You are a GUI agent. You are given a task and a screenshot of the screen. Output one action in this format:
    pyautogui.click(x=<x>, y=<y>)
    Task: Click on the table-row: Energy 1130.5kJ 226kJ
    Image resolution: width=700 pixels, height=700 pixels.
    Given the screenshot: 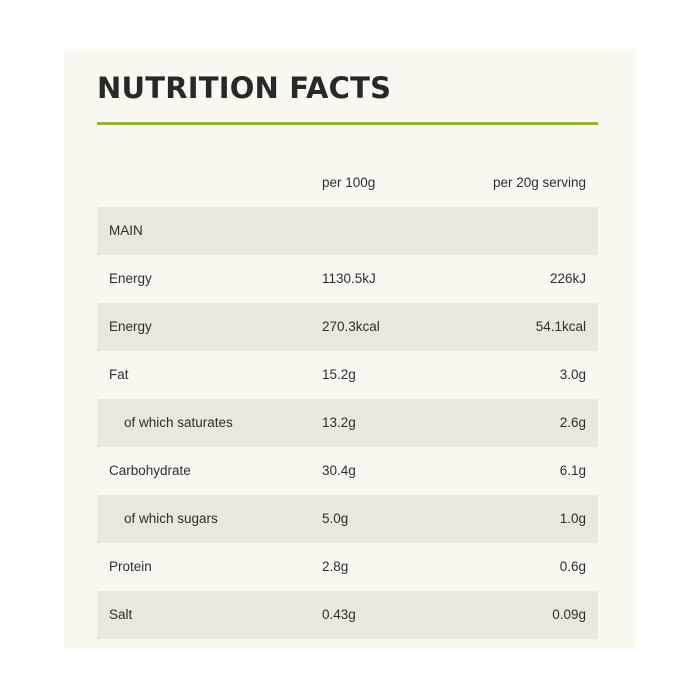 What is the action you would take?
    pyautogui.click(x=347, y=279)
    